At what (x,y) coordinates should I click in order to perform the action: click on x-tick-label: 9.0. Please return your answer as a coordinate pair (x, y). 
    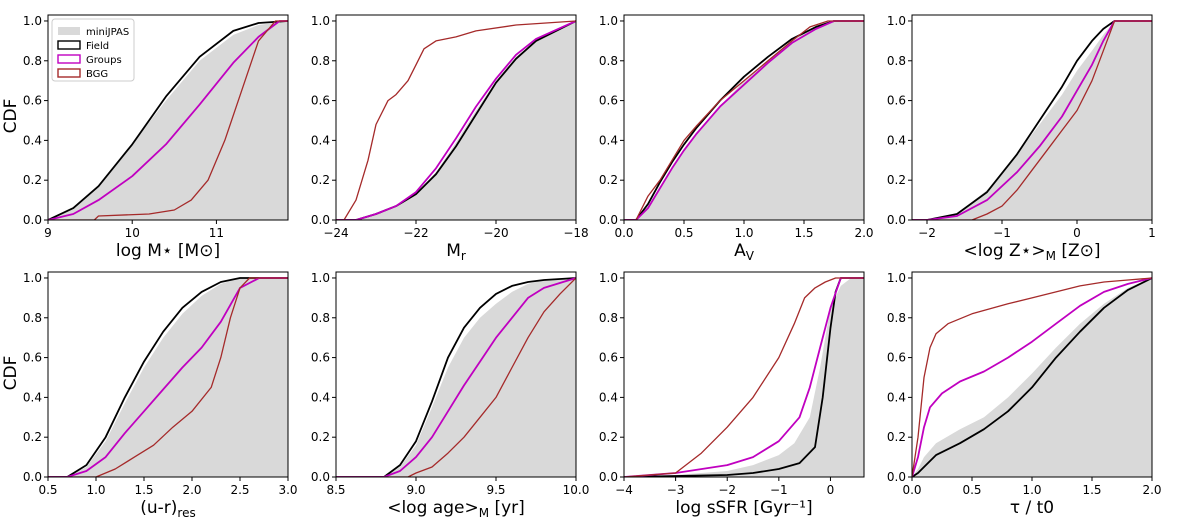
    Looking at the image, I should click on (415, 490).